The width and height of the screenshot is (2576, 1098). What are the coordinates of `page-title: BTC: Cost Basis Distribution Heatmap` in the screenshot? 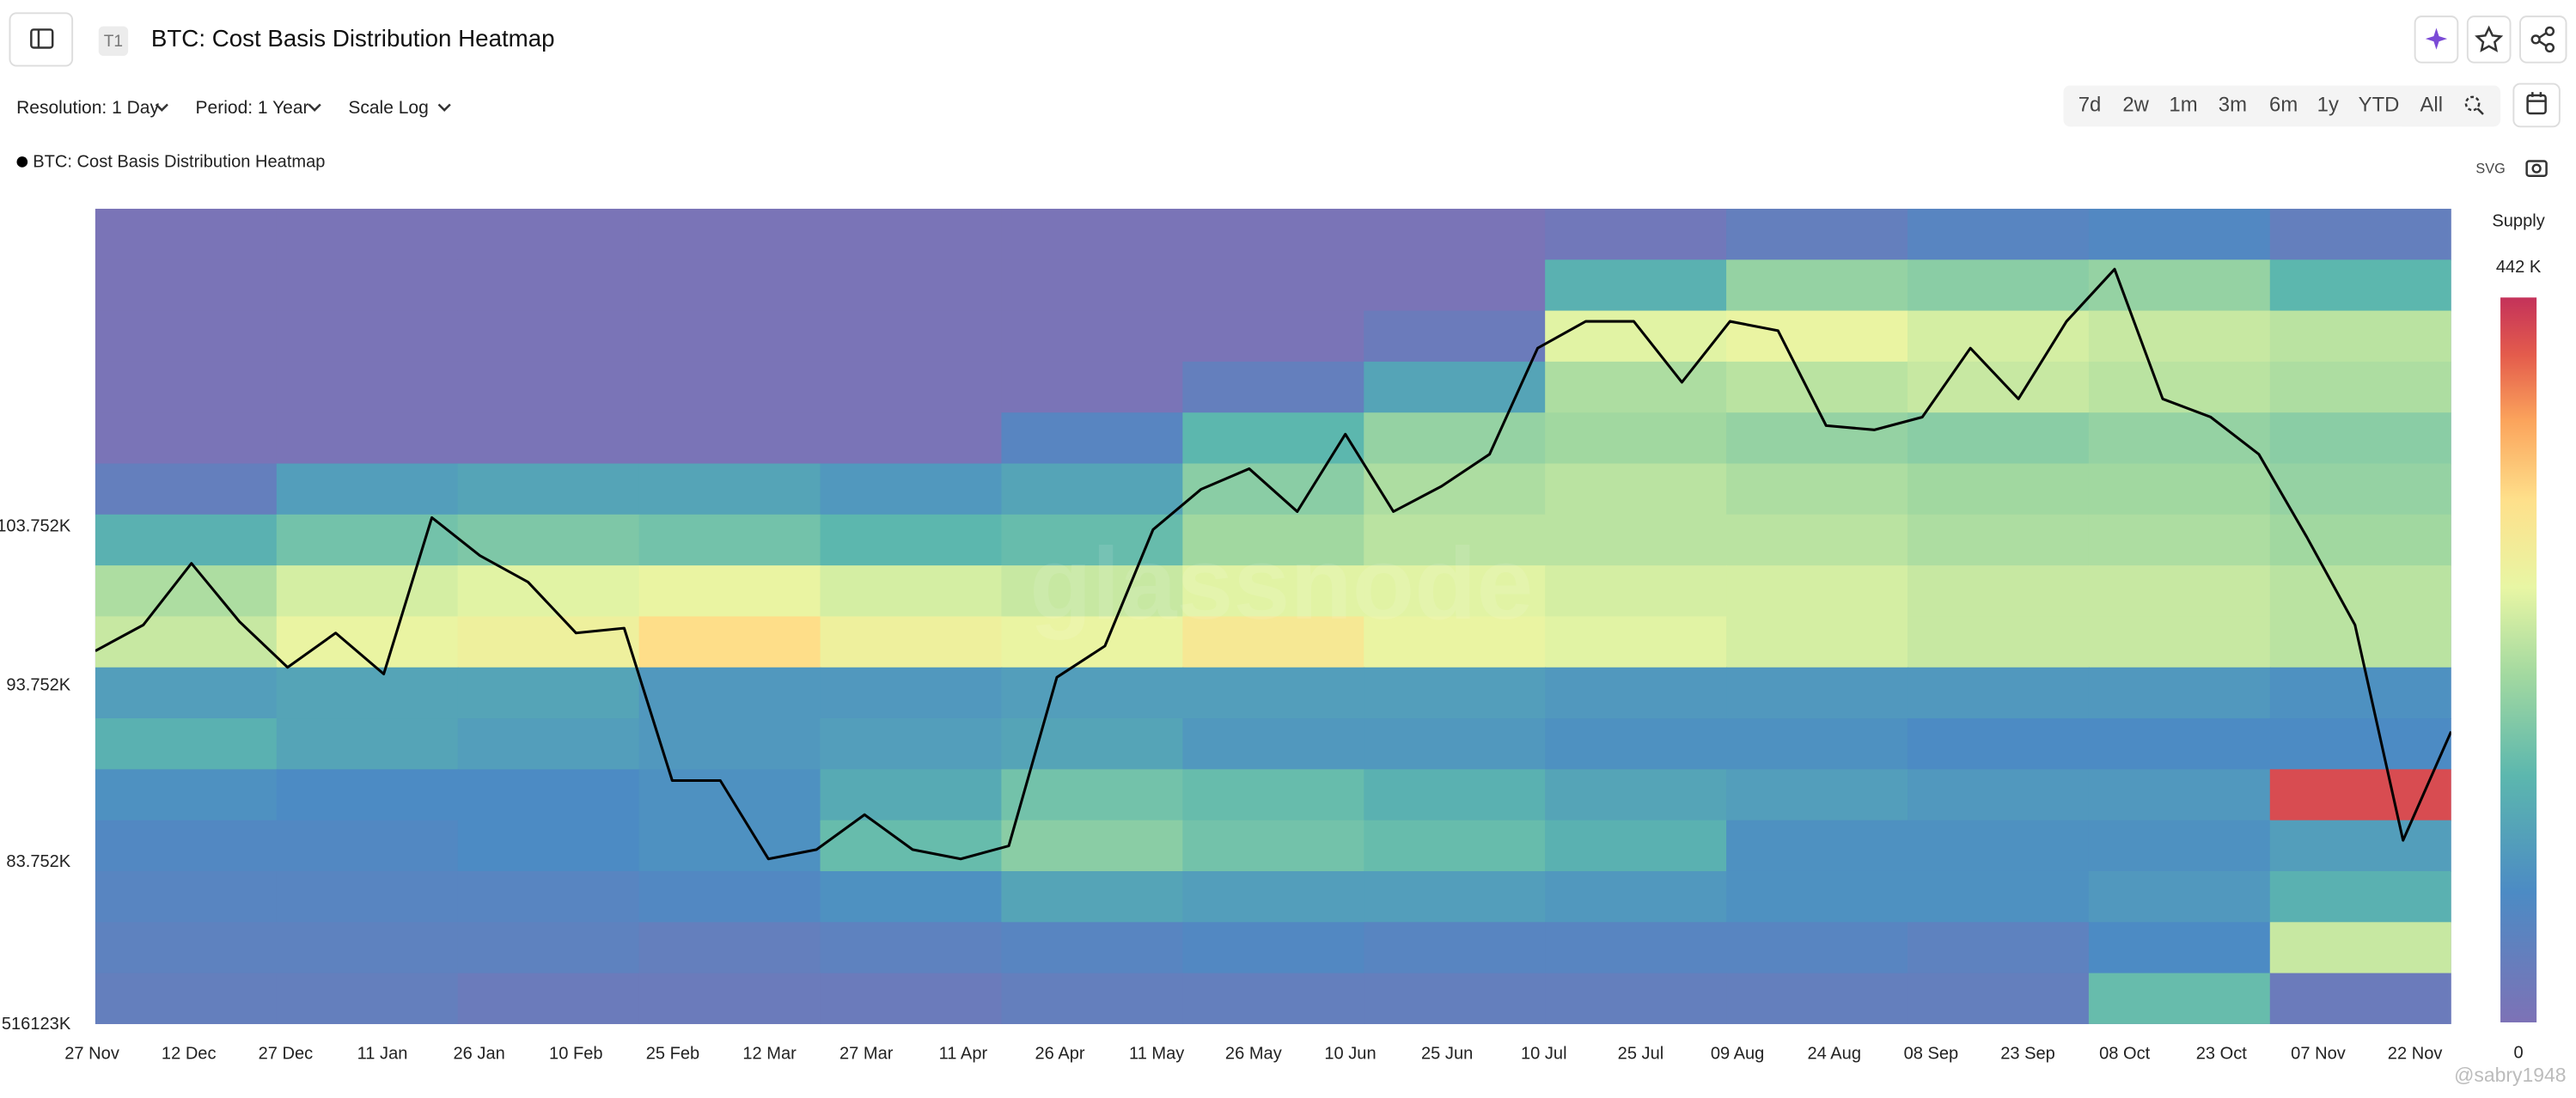 It's located at (353, 38).